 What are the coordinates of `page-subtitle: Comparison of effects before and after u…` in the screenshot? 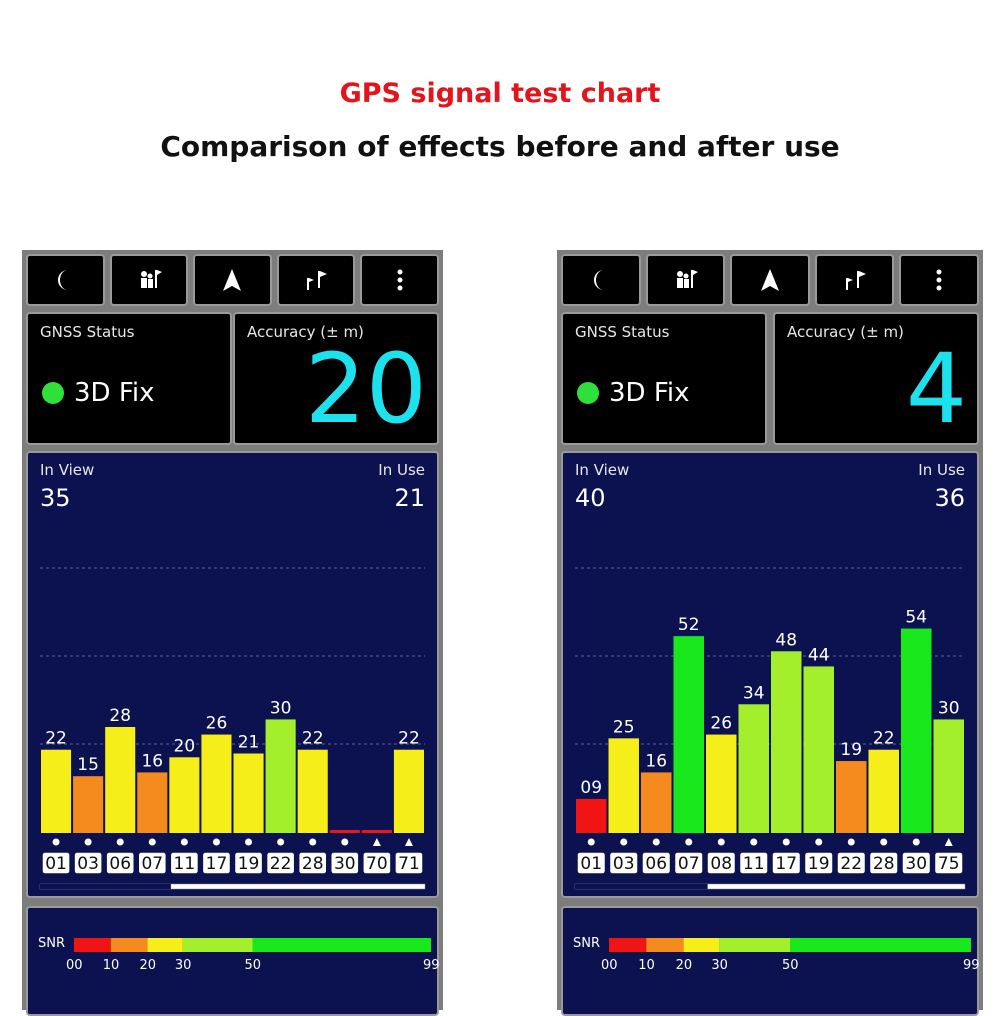 It's located at (500, 146).